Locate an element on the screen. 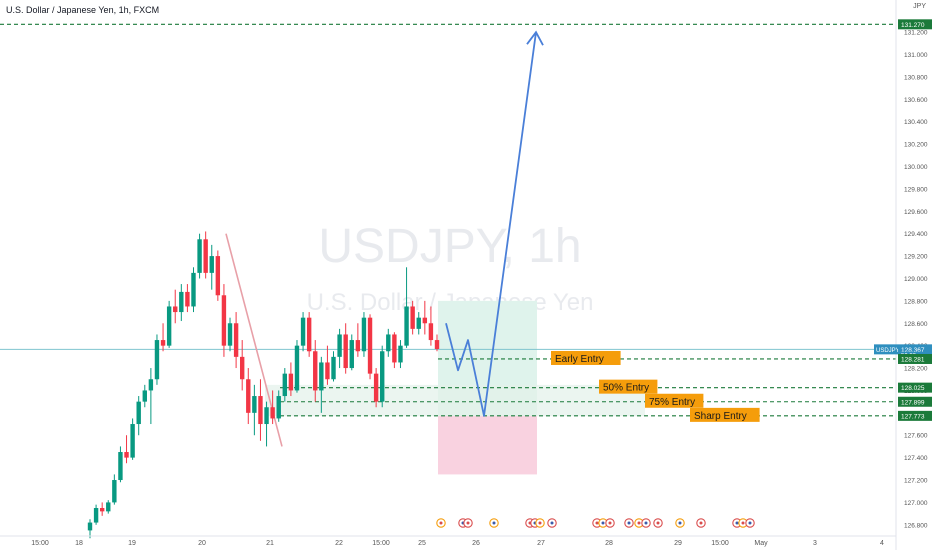 Image resolution: width=932 pixels, height=555 pixels. symbol-tag: USDJPY is located at coordinates (888, 351).